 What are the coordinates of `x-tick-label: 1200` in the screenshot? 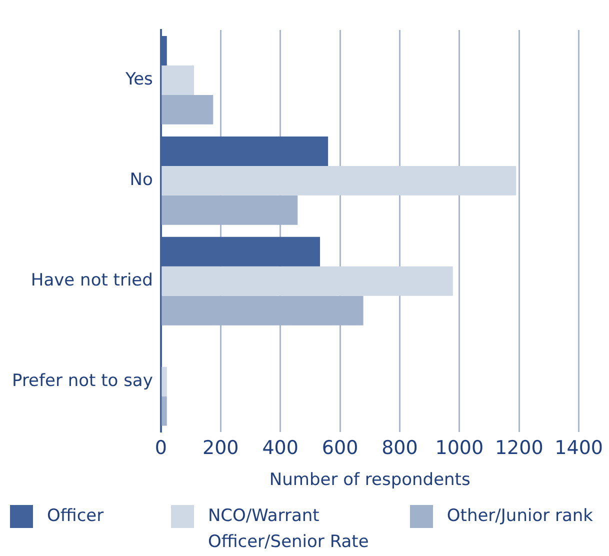 It's located at (519, 448).